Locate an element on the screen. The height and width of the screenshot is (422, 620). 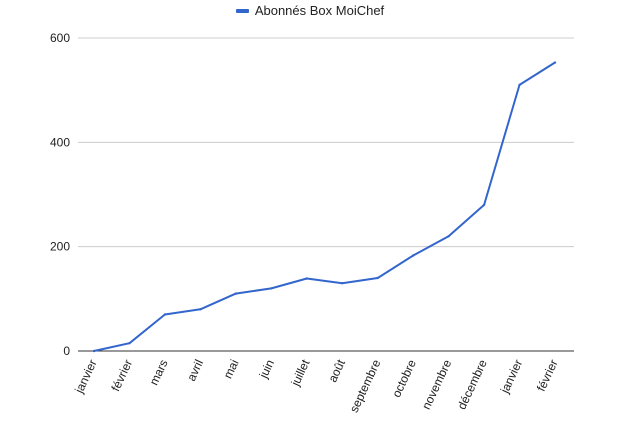
y-tick-label: 600 is located at coordinates (60, 38).